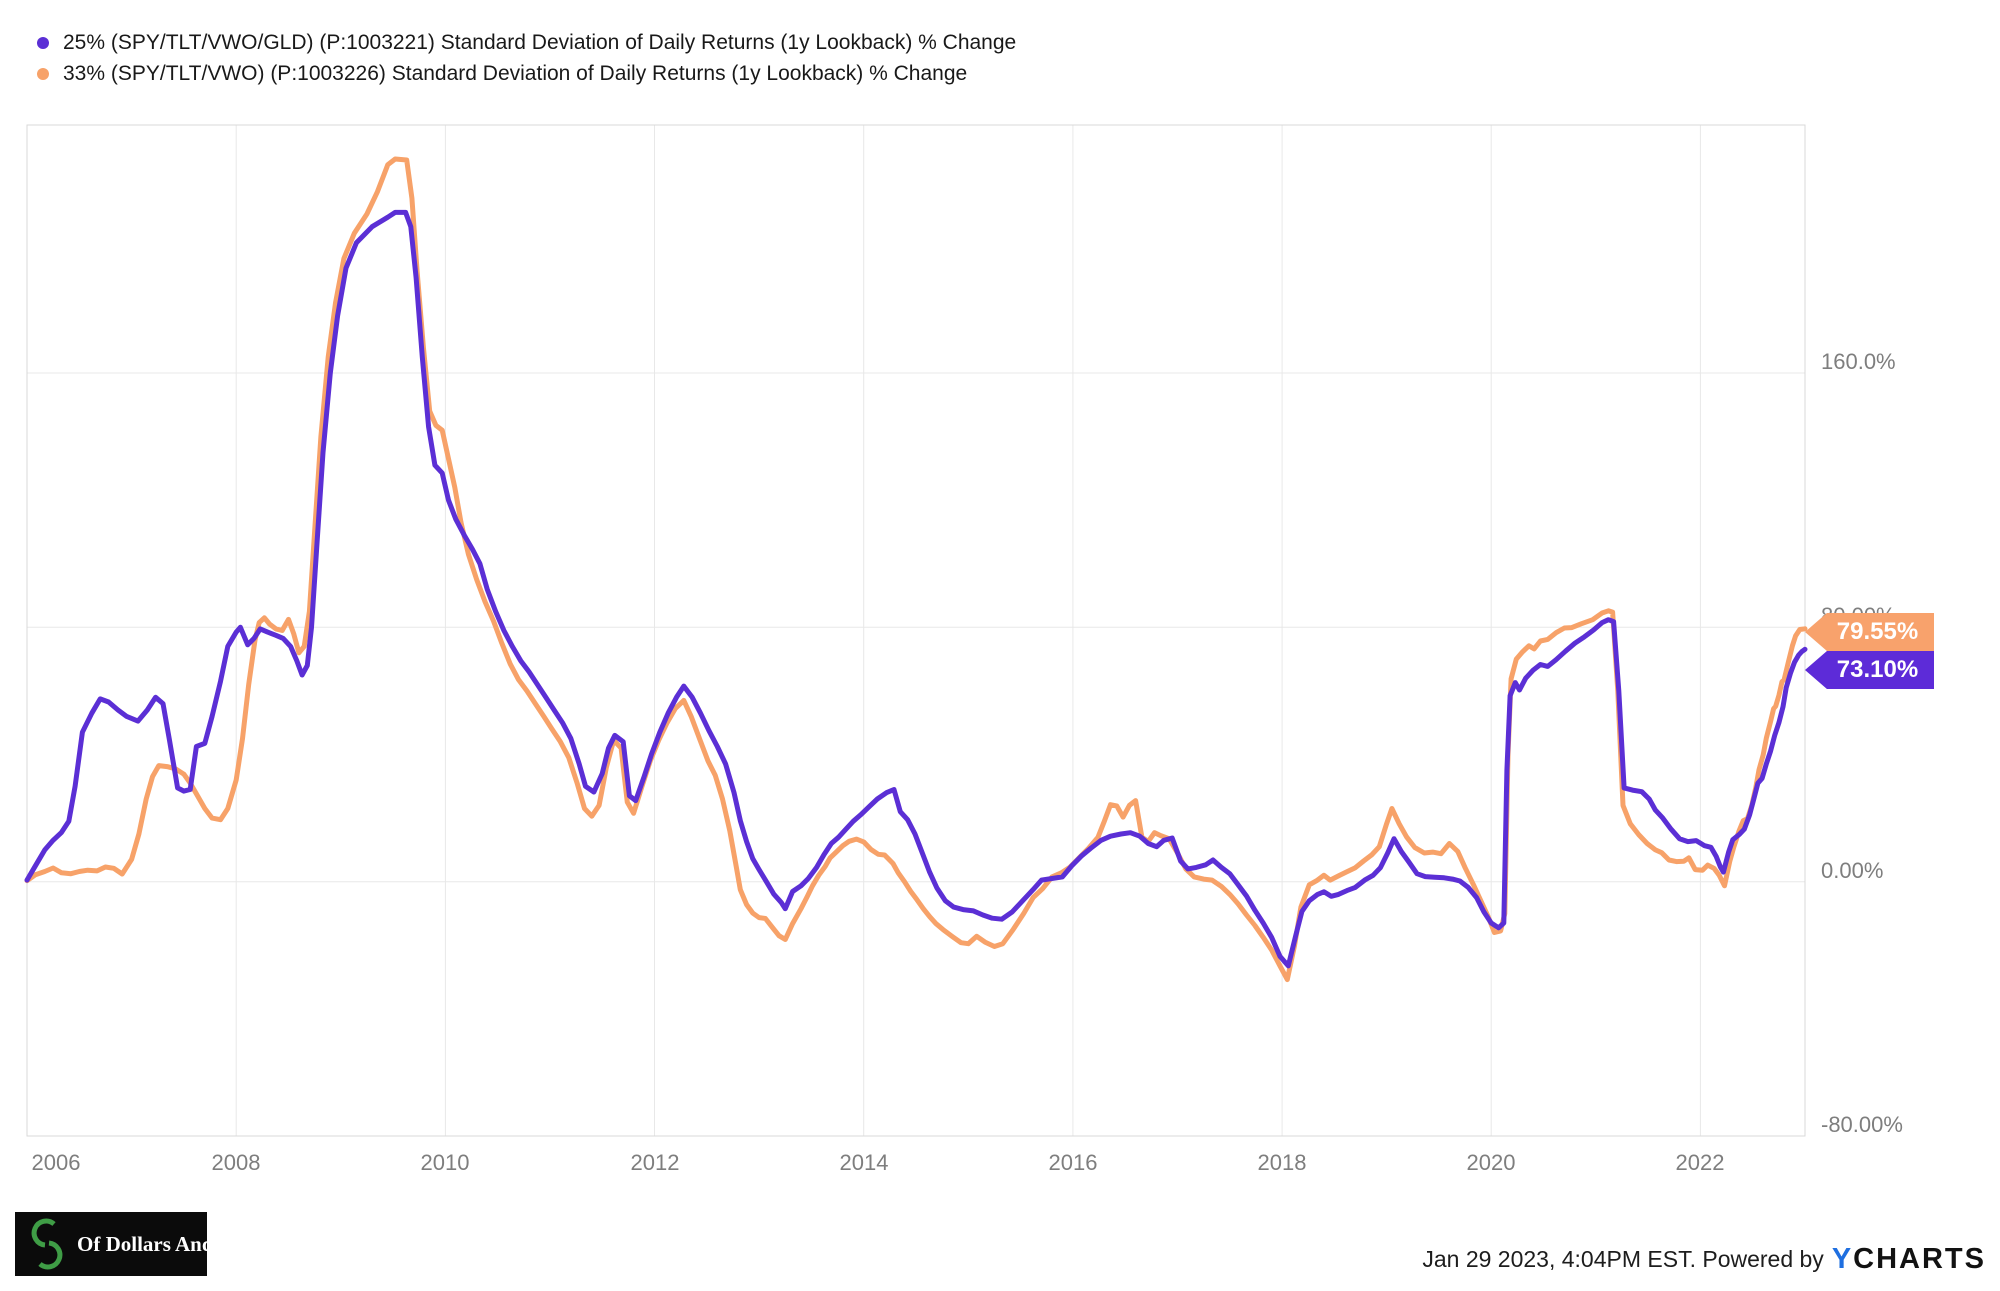 The height and width of the screenshot is (1291, 2000). I want to click on x-tick-2010: 2010, so click(445, 1162).